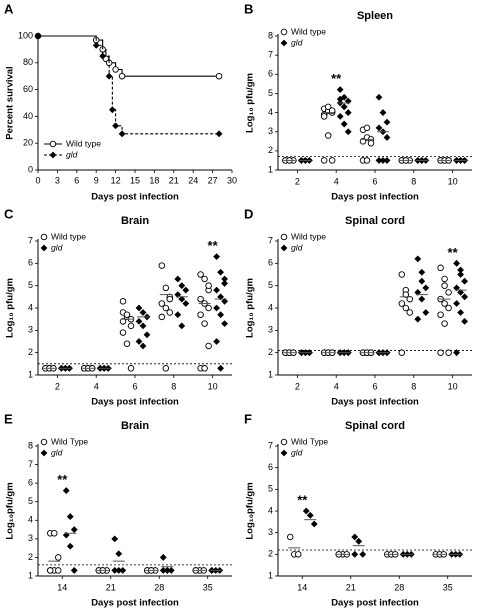 The width and height of the screenshot is (480, 613). I want to click on x-tick-label: 6, so click(374, 386).